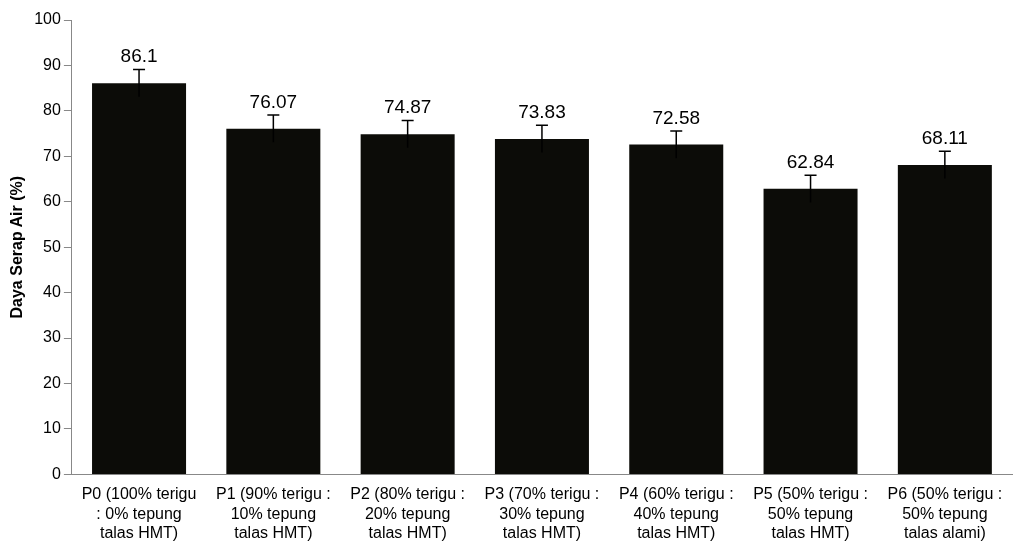 This screenshot has width=1018, height=546. I want to click on data-label: 62.84, so click(810, 161).